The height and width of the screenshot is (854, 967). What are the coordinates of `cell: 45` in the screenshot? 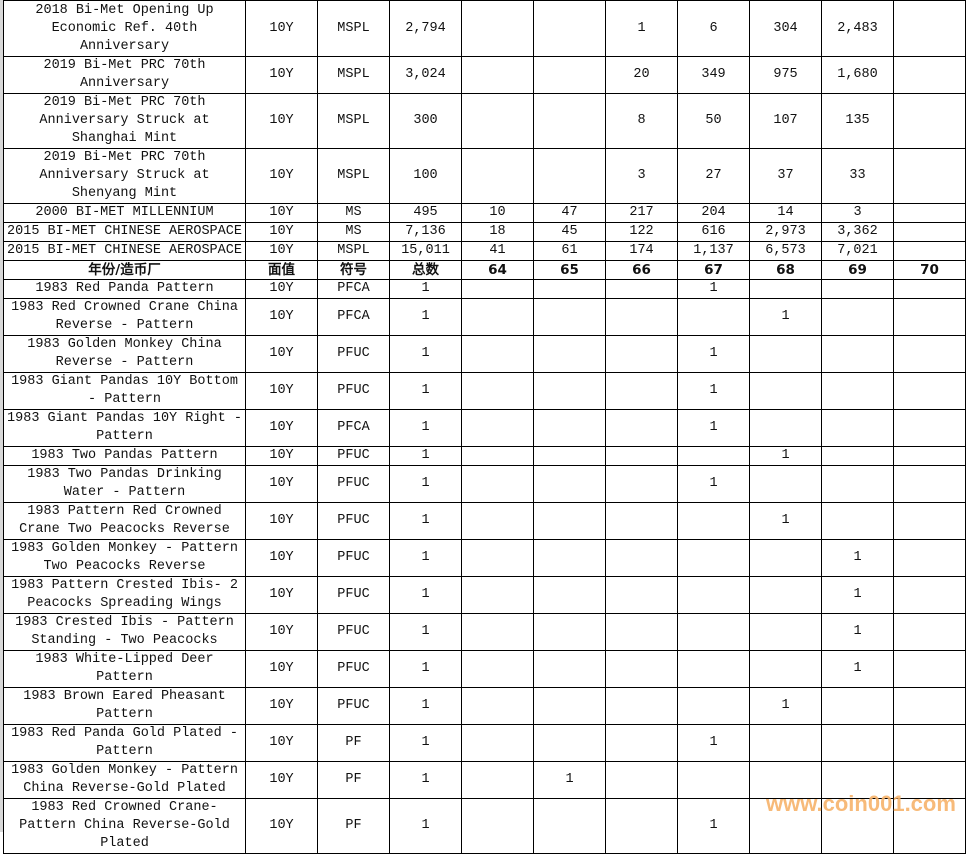 It's located at (569, 232).